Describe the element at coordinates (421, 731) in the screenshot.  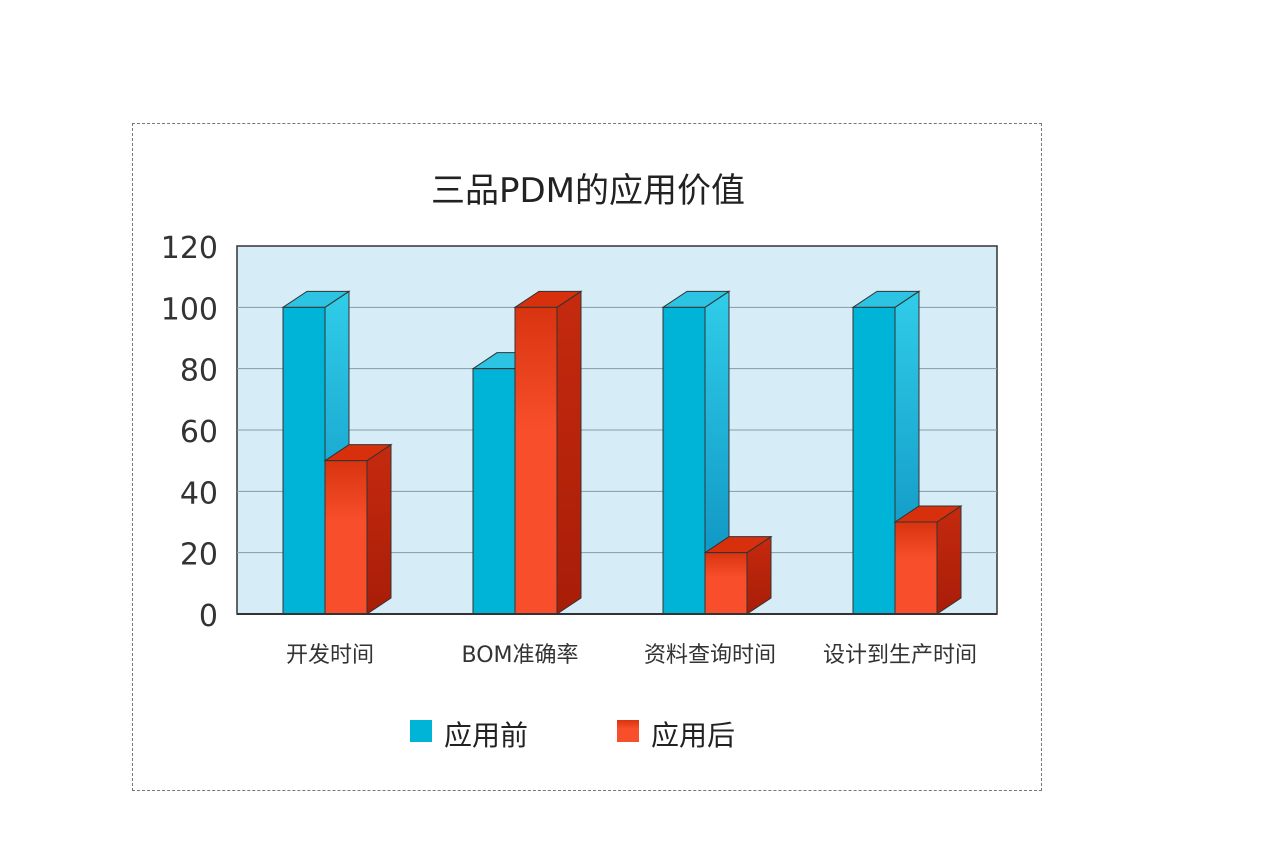
I see `legend-swatch-before` at that location.